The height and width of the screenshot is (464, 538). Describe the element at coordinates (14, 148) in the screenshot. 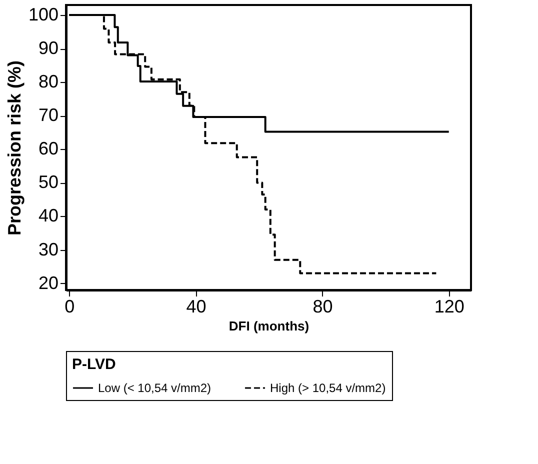

I see `y-axis-title: Progression risk (%)` at that location.